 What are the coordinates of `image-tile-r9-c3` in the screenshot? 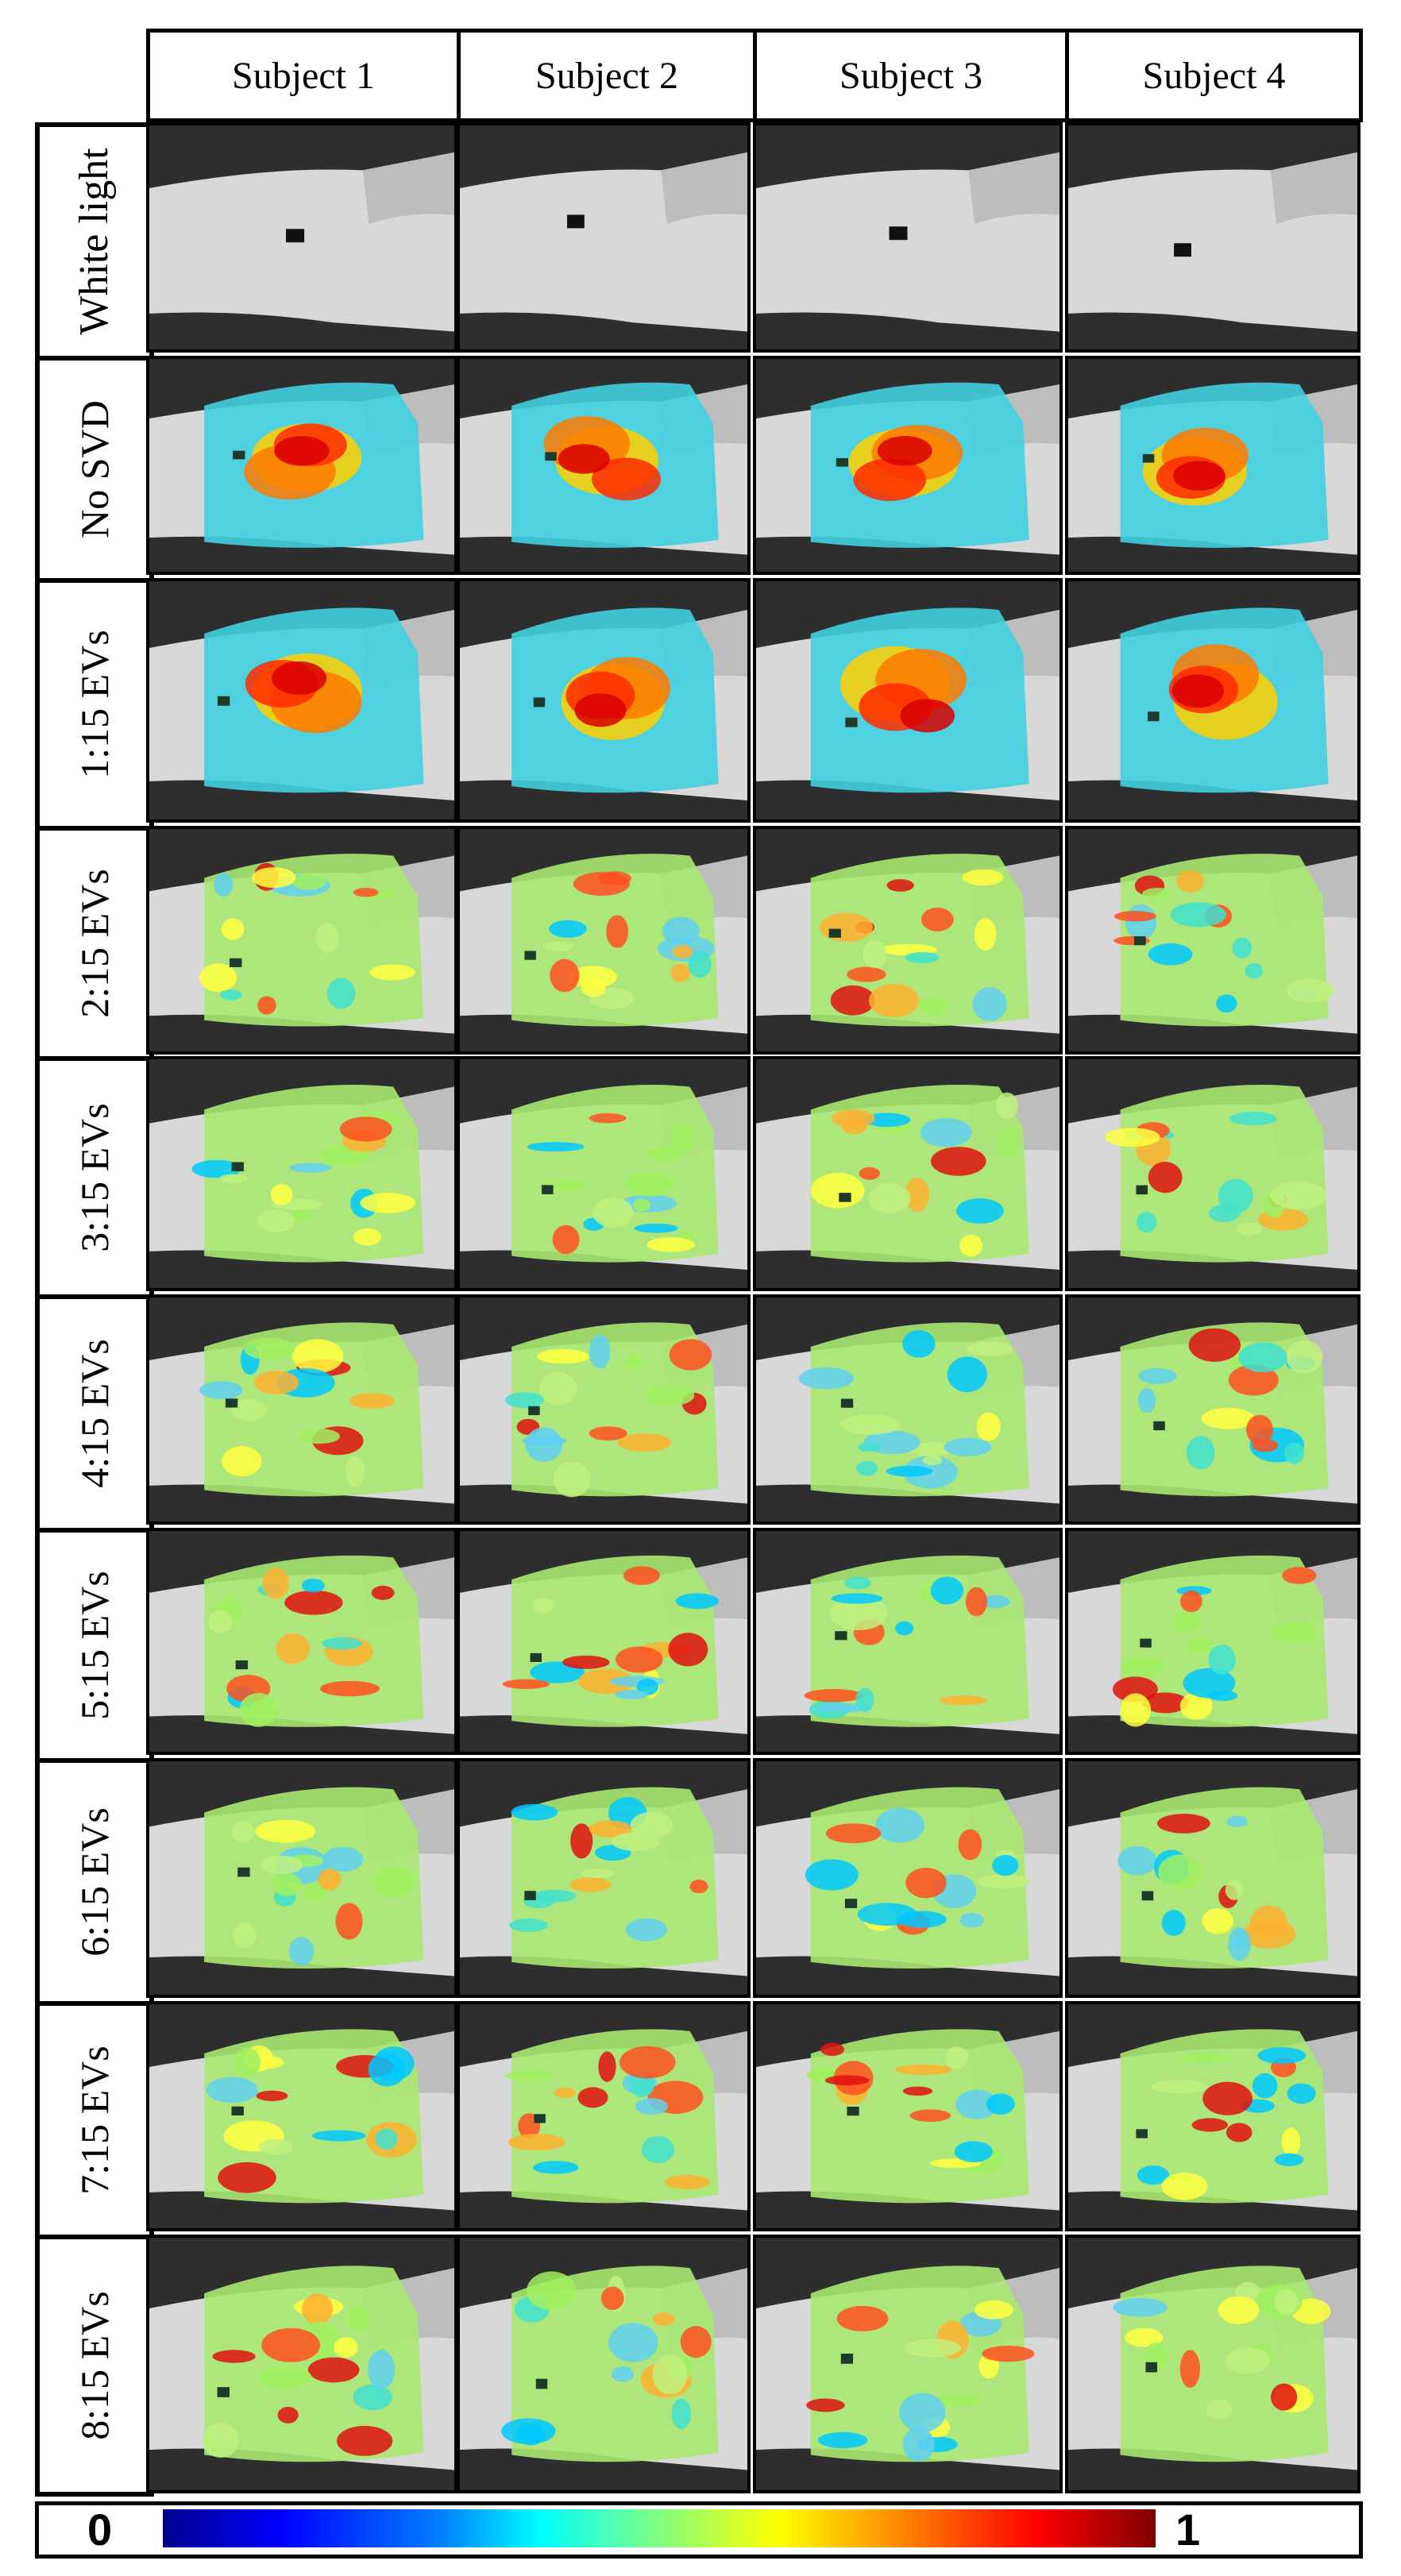 It's located at (908, 2116).